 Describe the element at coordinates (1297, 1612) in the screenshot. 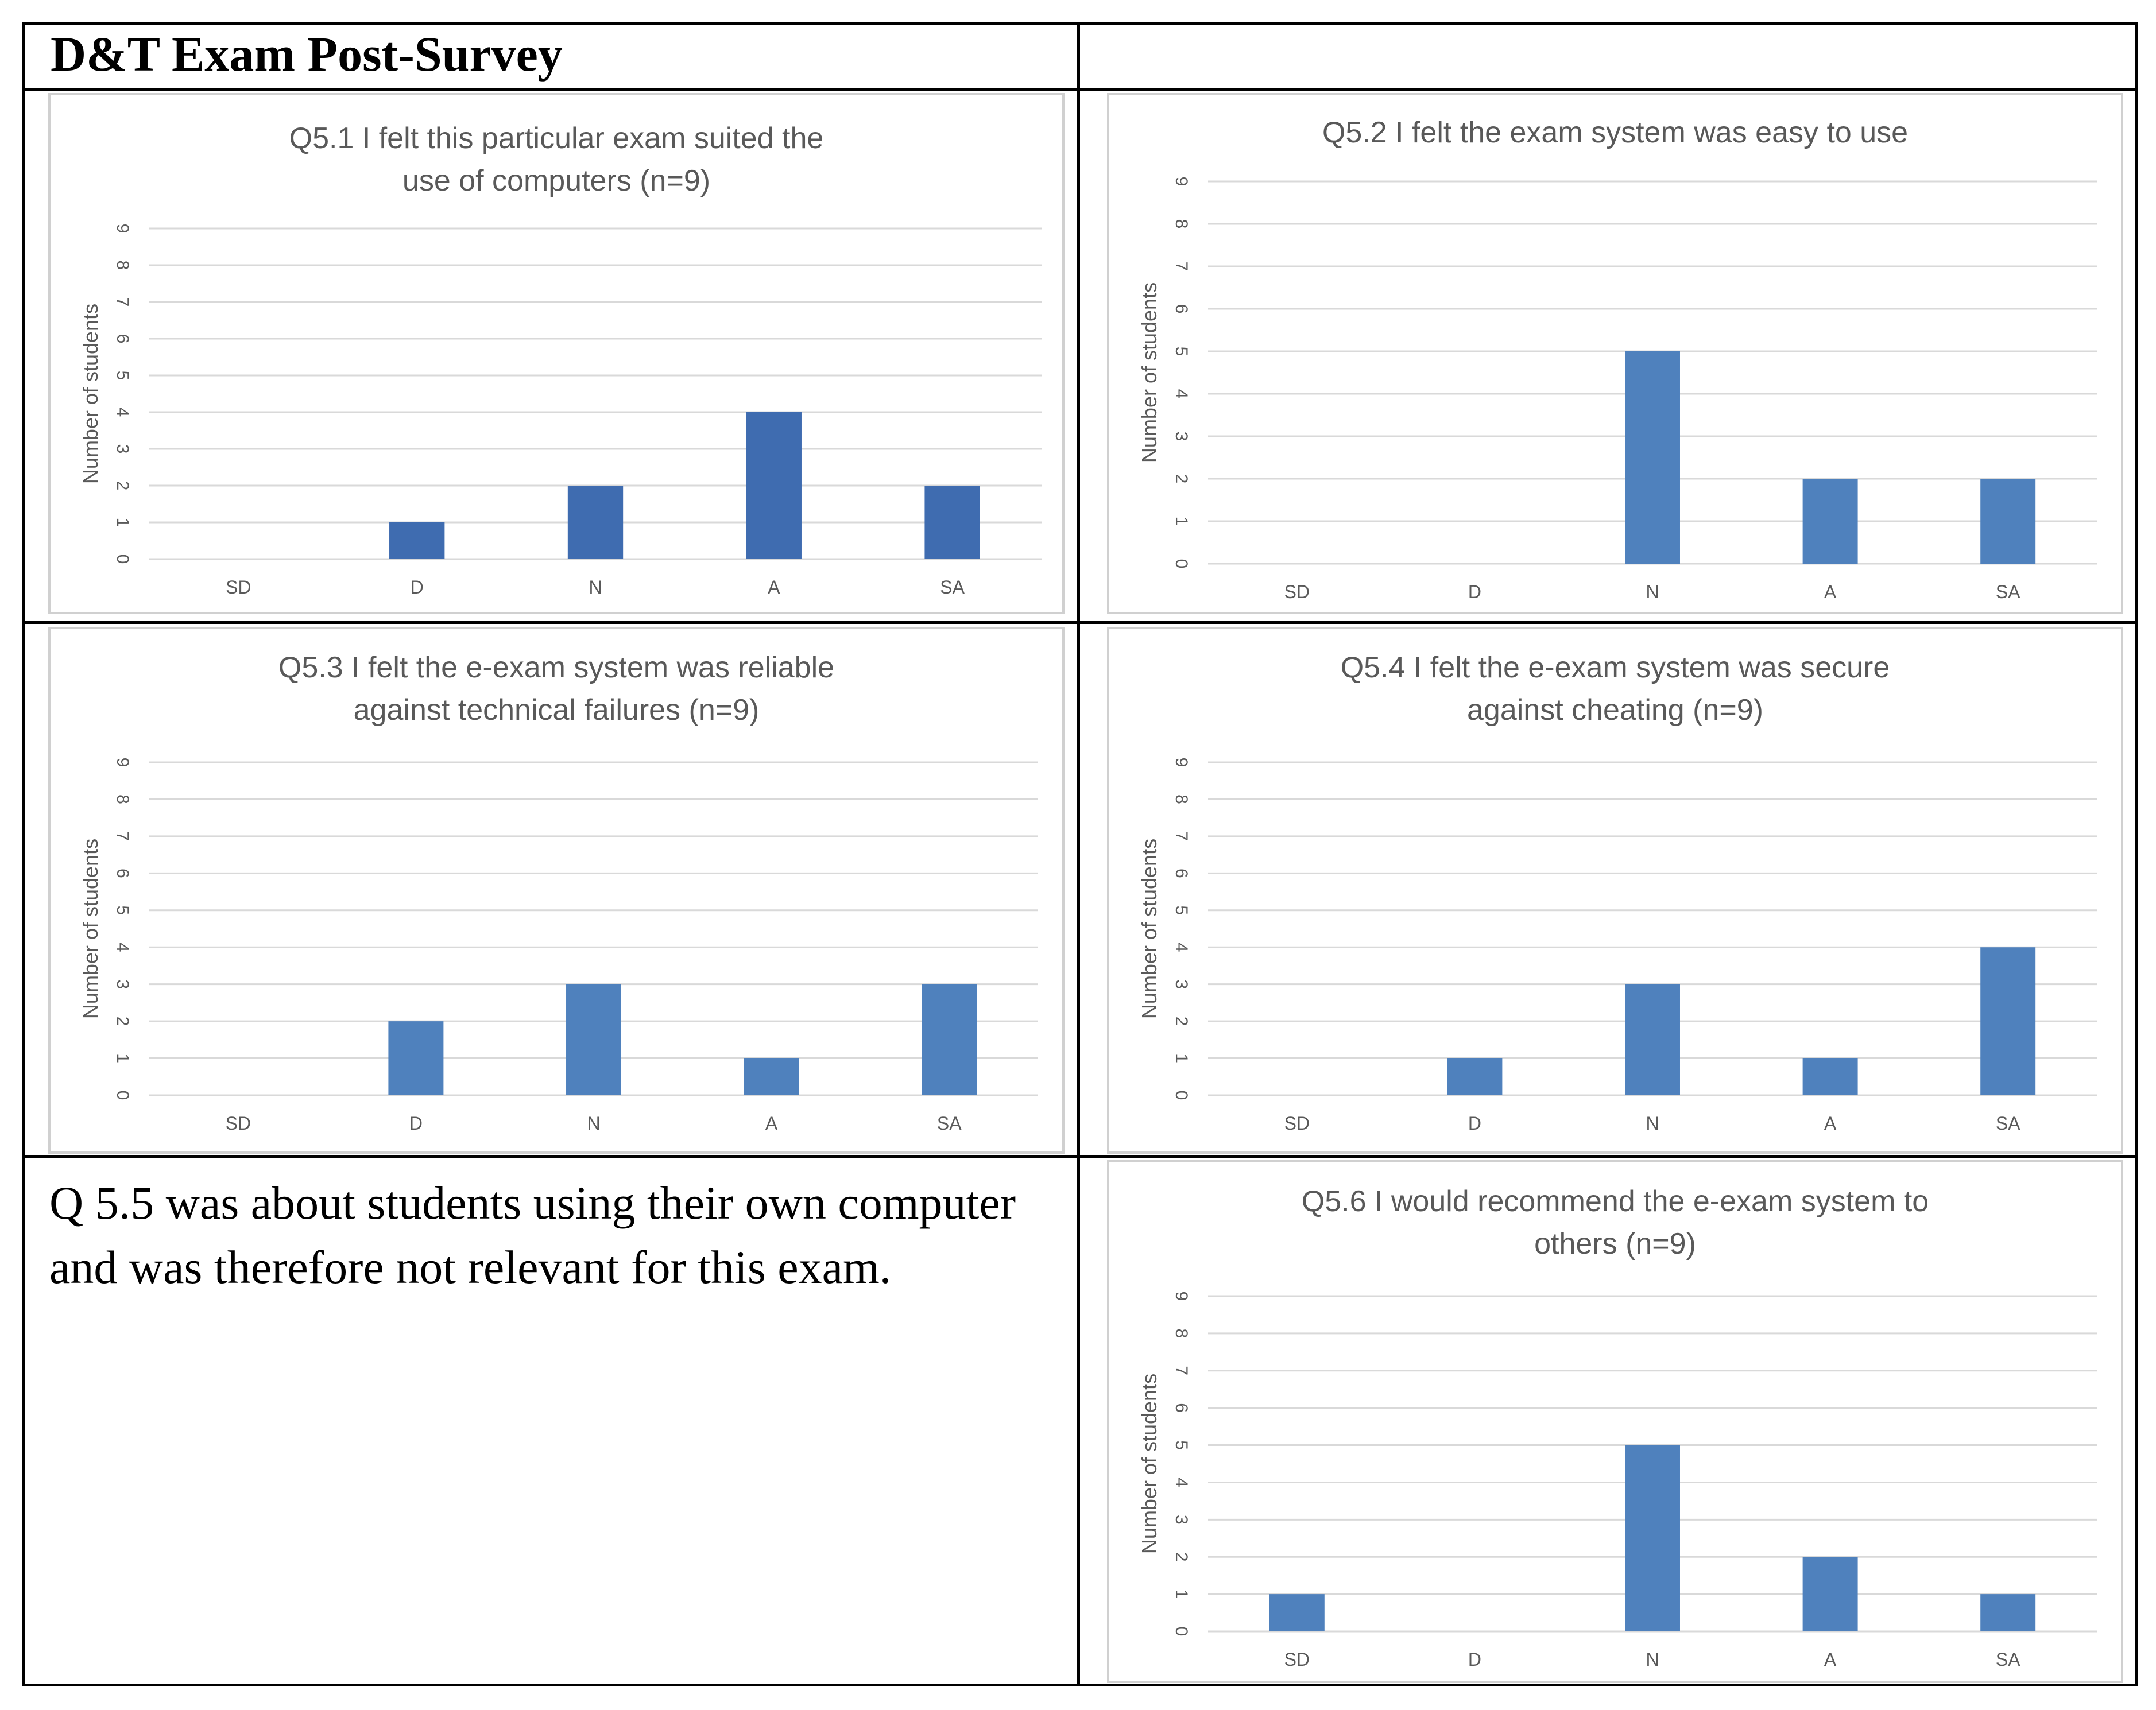

I see `bar-sd` at that location.